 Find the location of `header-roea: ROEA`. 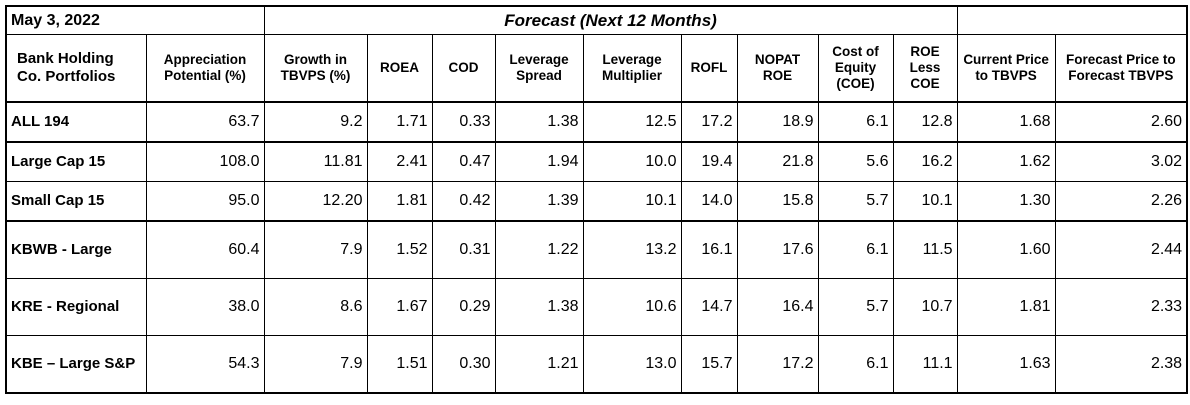

header-roea: ROEA is located at coordinates (399, 68).